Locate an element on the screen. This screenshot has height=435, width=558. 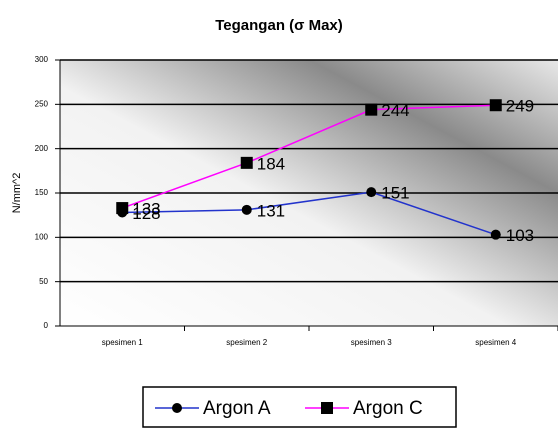
data-label: 249 is located at coordinates (520, 106).